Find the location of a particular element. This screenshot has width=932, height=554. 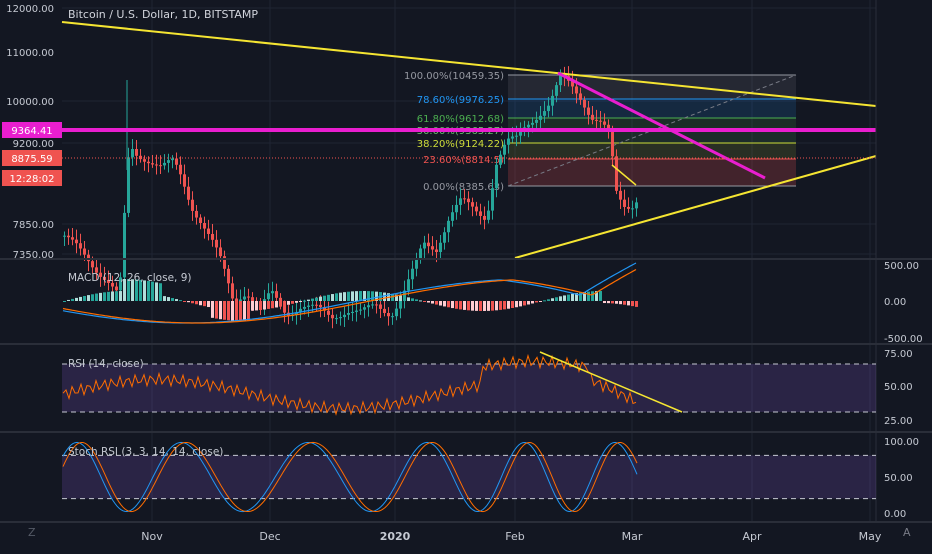

stoch-tick-label: 50.00 is located at coordinates (898, 478).